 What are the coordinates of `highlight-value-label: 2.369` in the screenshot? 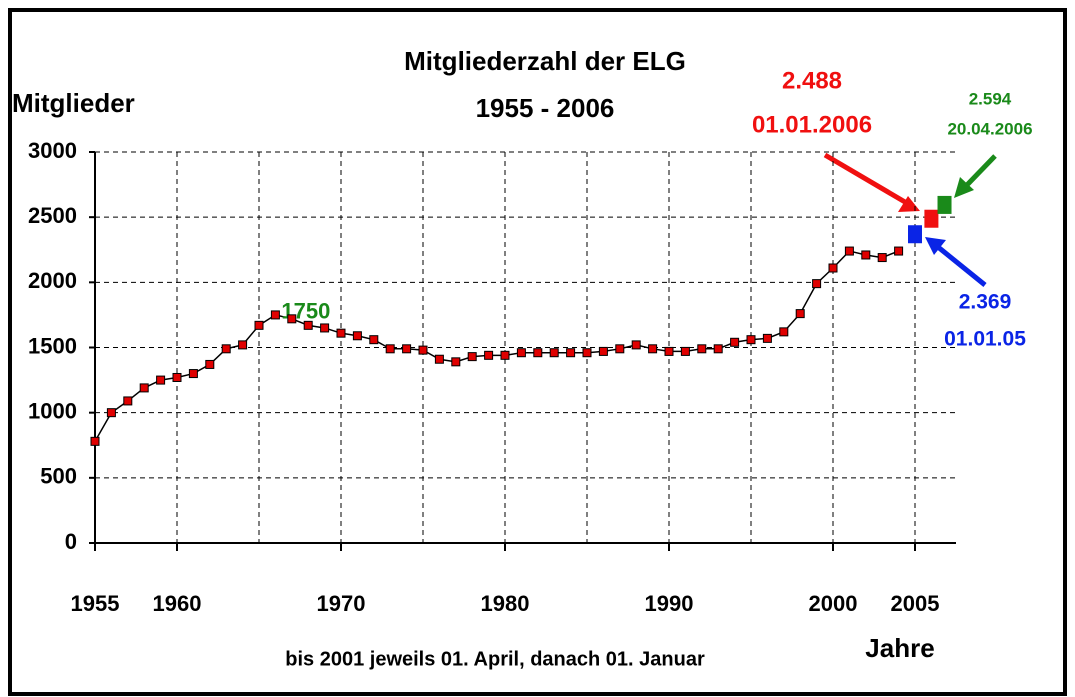 It's located at (985, 302).